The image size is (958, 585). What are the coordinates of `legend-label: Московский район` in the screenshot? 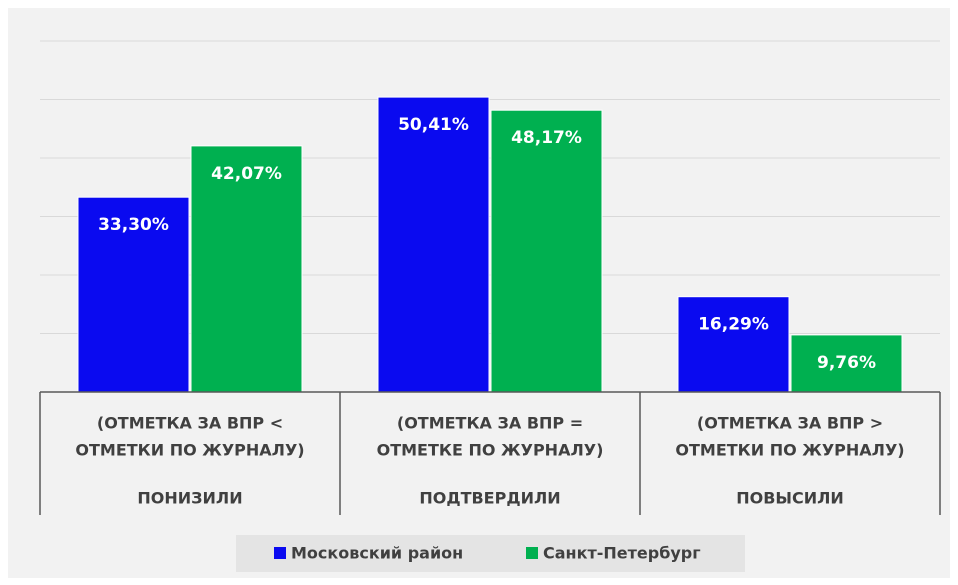 It's located at (377, 553).